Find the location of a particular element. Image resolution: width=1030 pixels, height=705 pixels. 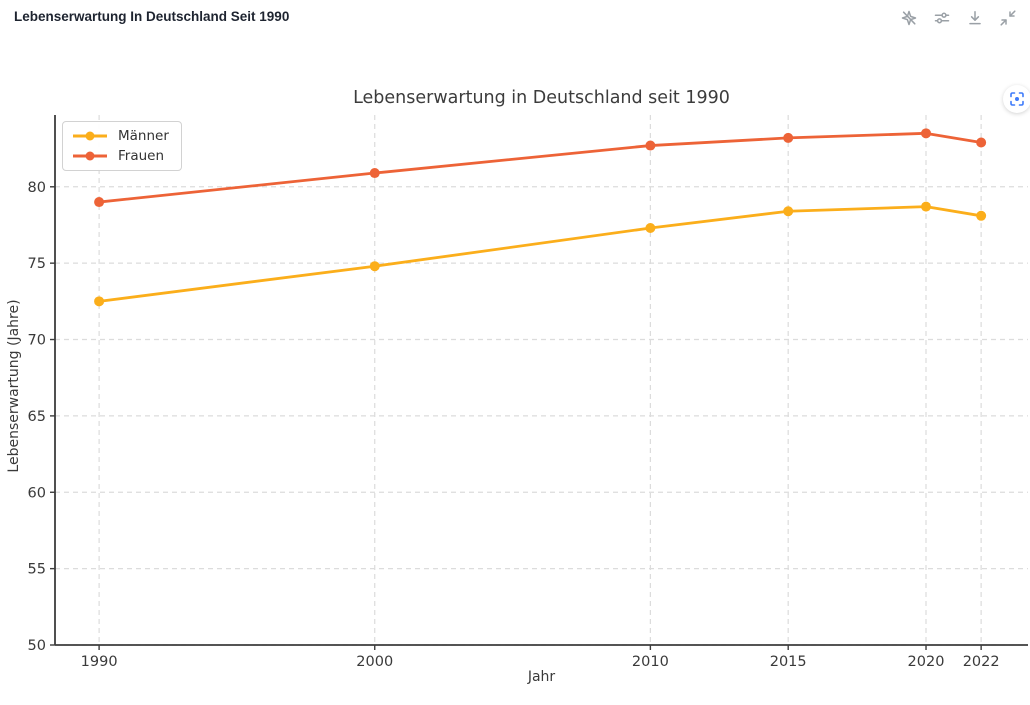

y-axis-label: Lebenserwartung (Jahre) is located at coordinates (14, 386).